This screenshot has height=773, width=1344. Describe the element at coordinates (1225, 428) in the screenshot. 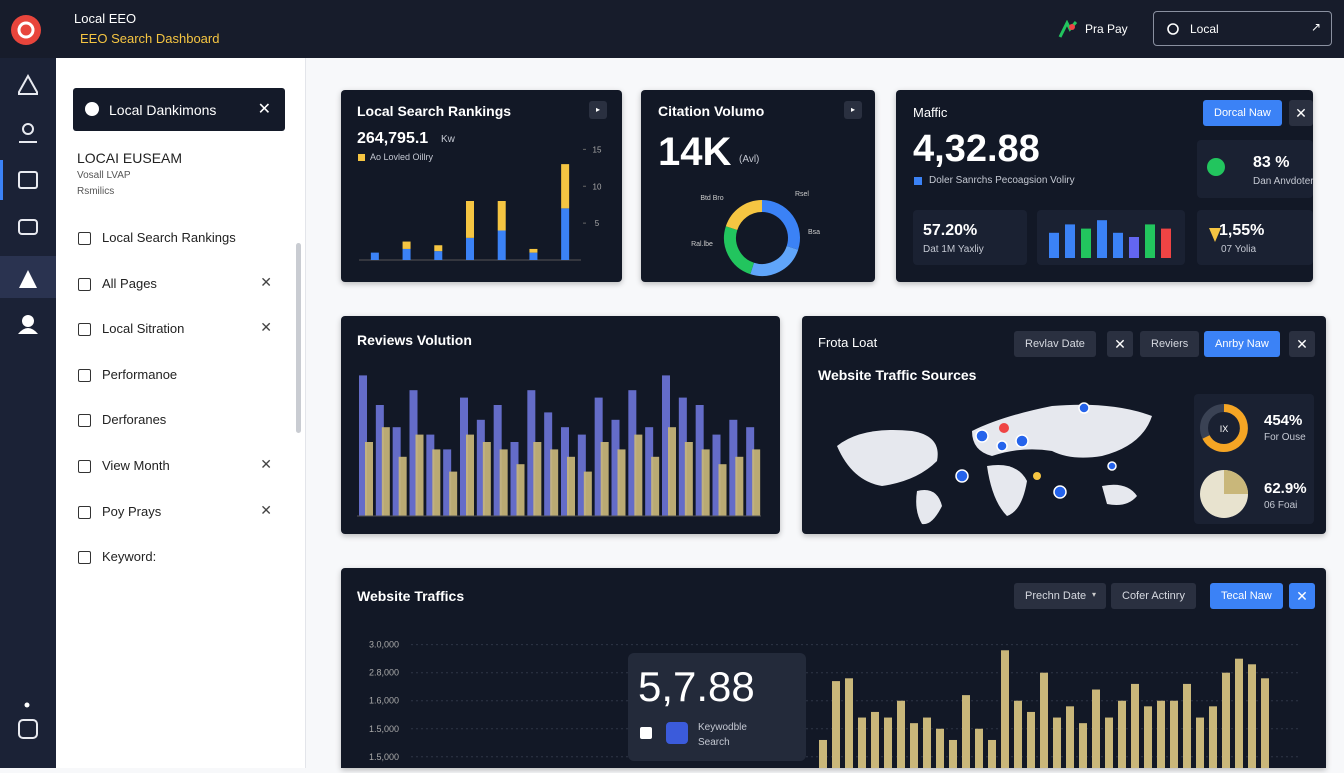

I see `donut-arc` at that location.